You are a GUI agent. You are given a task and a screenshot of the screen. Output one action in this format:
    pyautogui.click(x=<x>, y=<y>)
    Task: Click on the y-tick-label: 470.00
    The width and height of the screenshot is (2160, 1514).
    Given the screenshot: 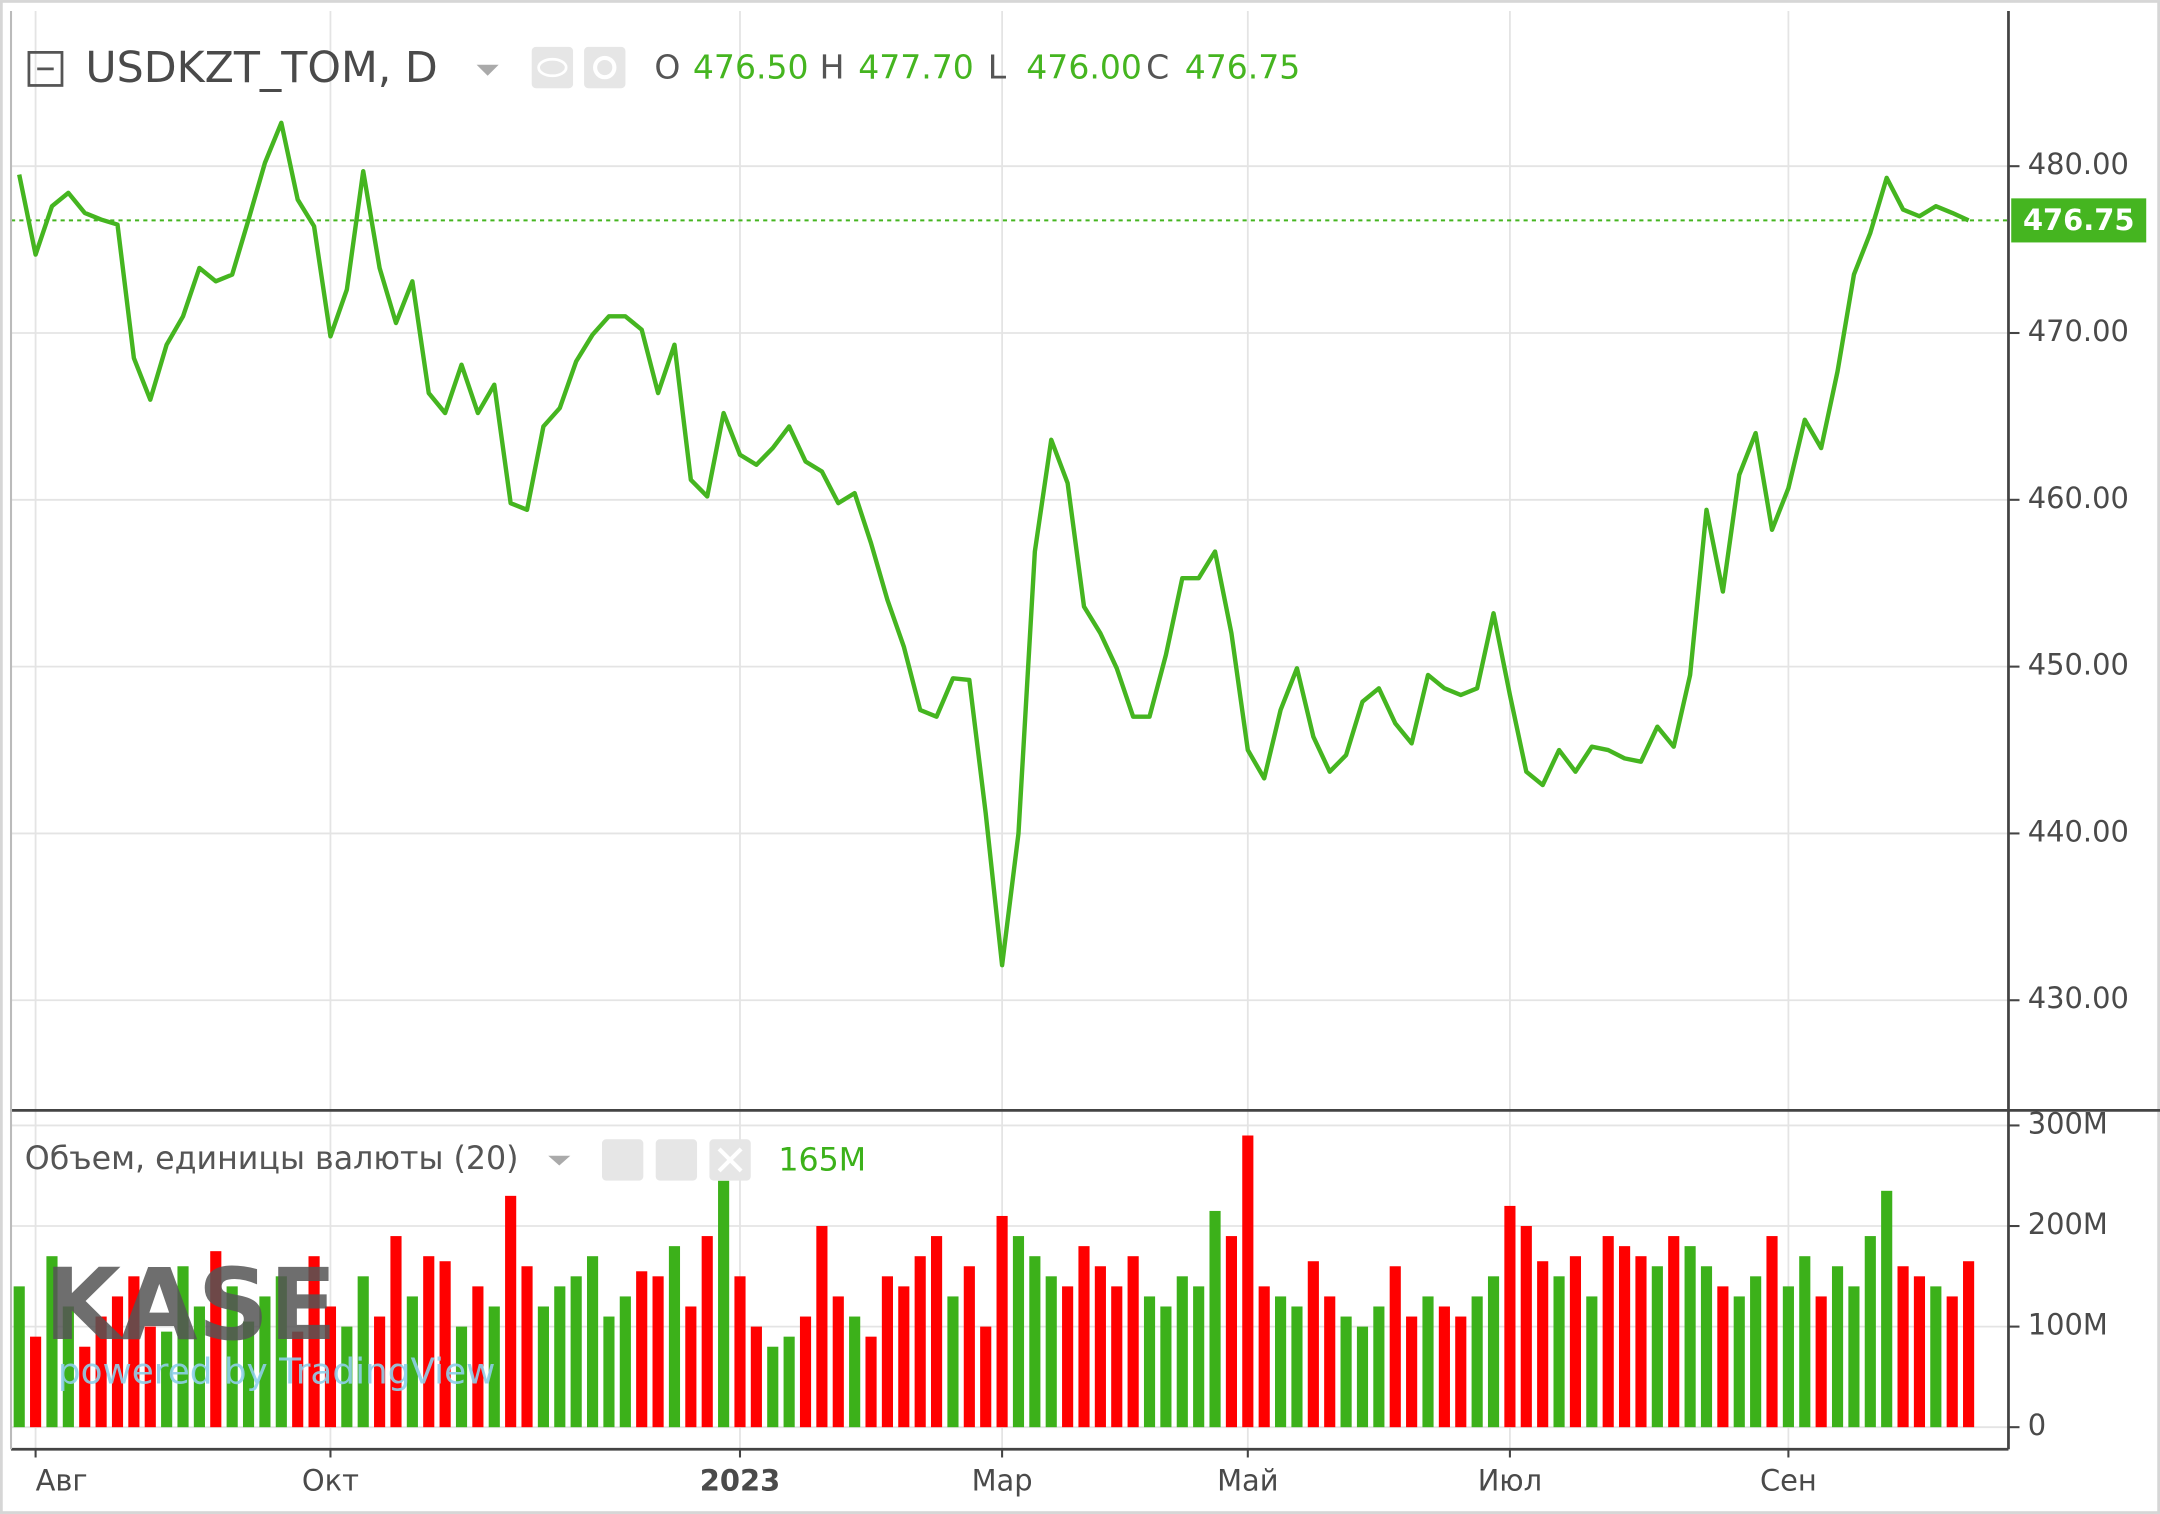 What is the action you would take?
    pyautogui.click(x=2078, y=331)
    